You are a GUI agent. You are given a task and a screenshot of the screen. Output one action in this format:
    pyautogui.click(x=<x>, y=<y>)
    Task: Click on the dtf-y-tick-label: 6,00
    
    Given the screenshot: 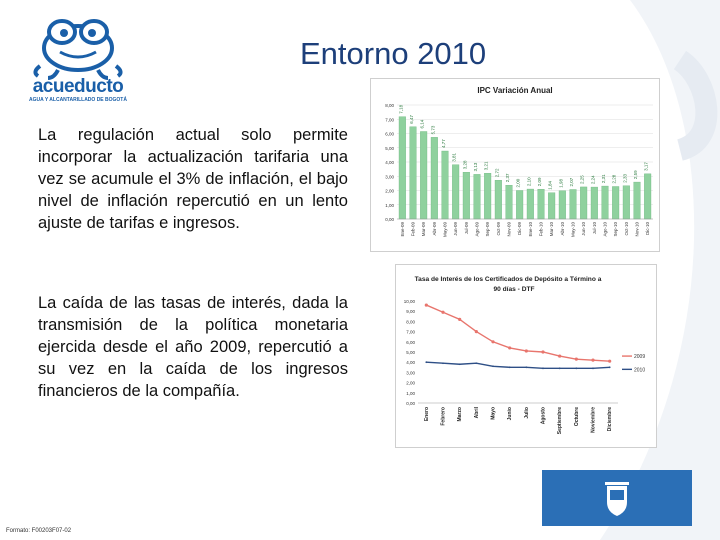 What is the action you would take?
    pyautogui.click(x=410, y=342)
    